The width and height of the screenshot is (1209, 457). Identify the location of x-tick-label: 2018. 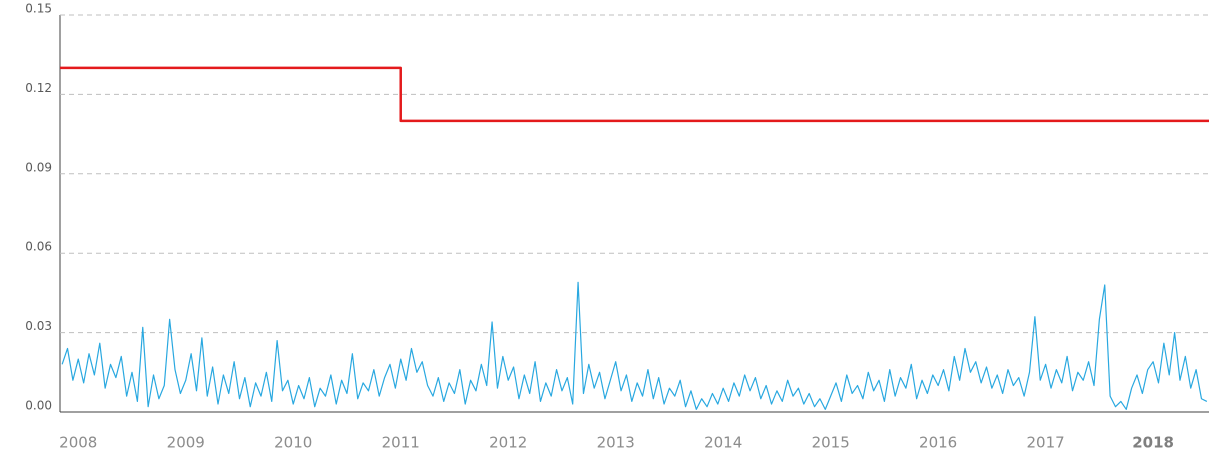
(1153, 443).